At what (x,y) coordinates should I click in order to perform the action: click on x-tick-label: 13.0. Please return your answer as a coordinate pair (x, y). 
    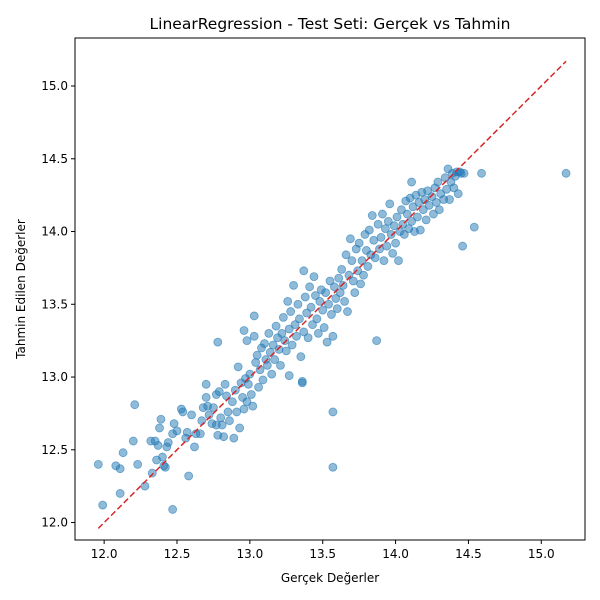
    Looking at the image, I should click on (249, 554).